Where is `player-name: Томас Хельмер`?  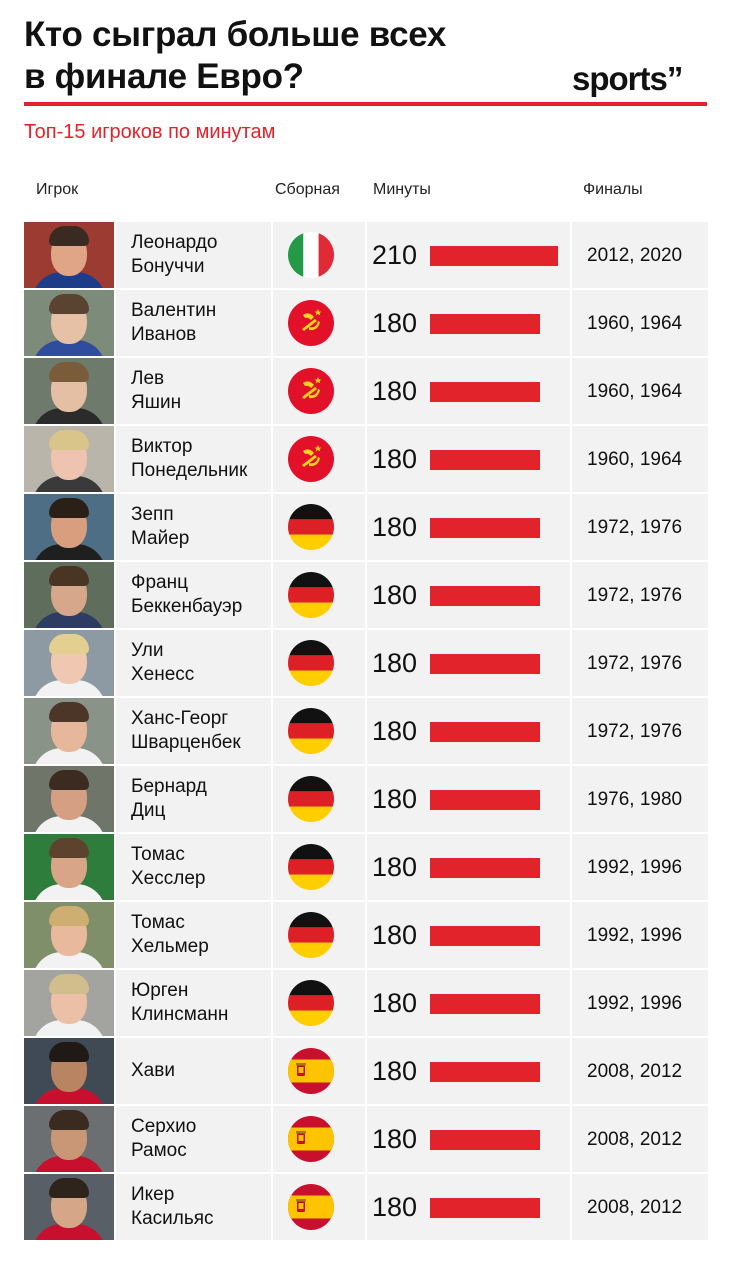
player-name: Томас Хельмер is located at coordinates (206, 935).